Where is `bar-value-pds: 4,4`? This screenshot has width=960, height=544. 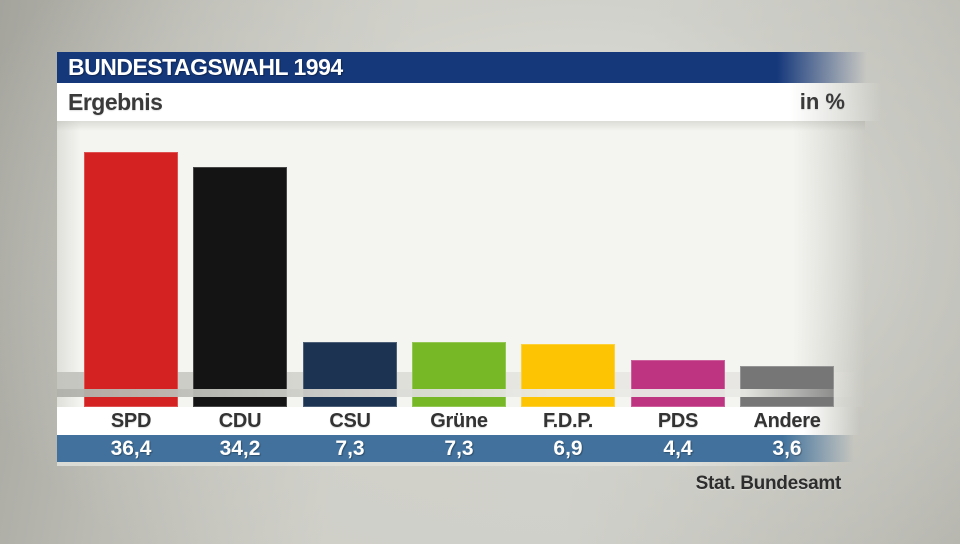
bar-value-pds: 4,4 is located at coordinates (678, 448).